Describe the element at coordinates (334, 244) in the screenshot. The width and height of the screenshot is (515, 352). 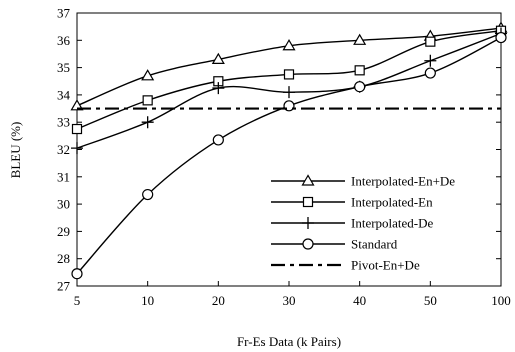
I see `legend-entry-standard: Standard` at that location.